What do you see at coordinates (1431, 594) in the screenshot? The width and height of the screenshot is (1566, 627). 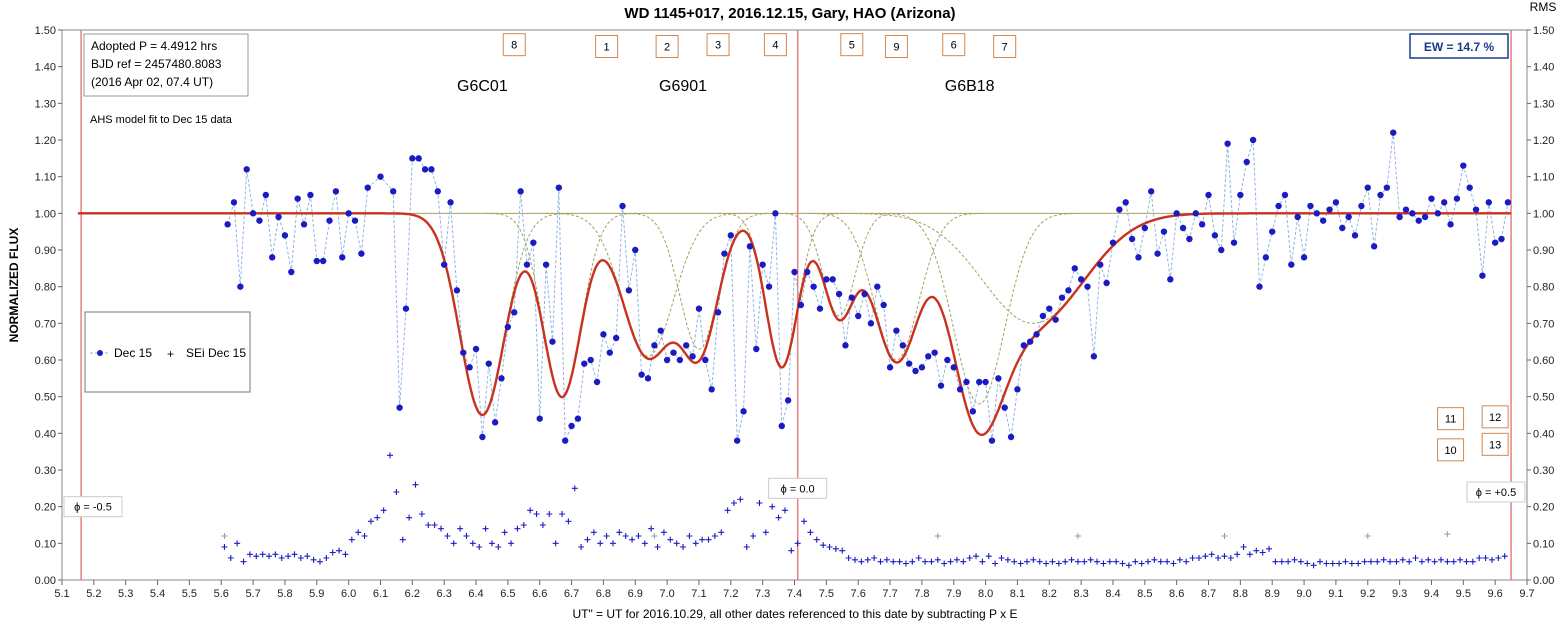 I see `x-tick-label: 9.4` at bounding box center [1431, 594].